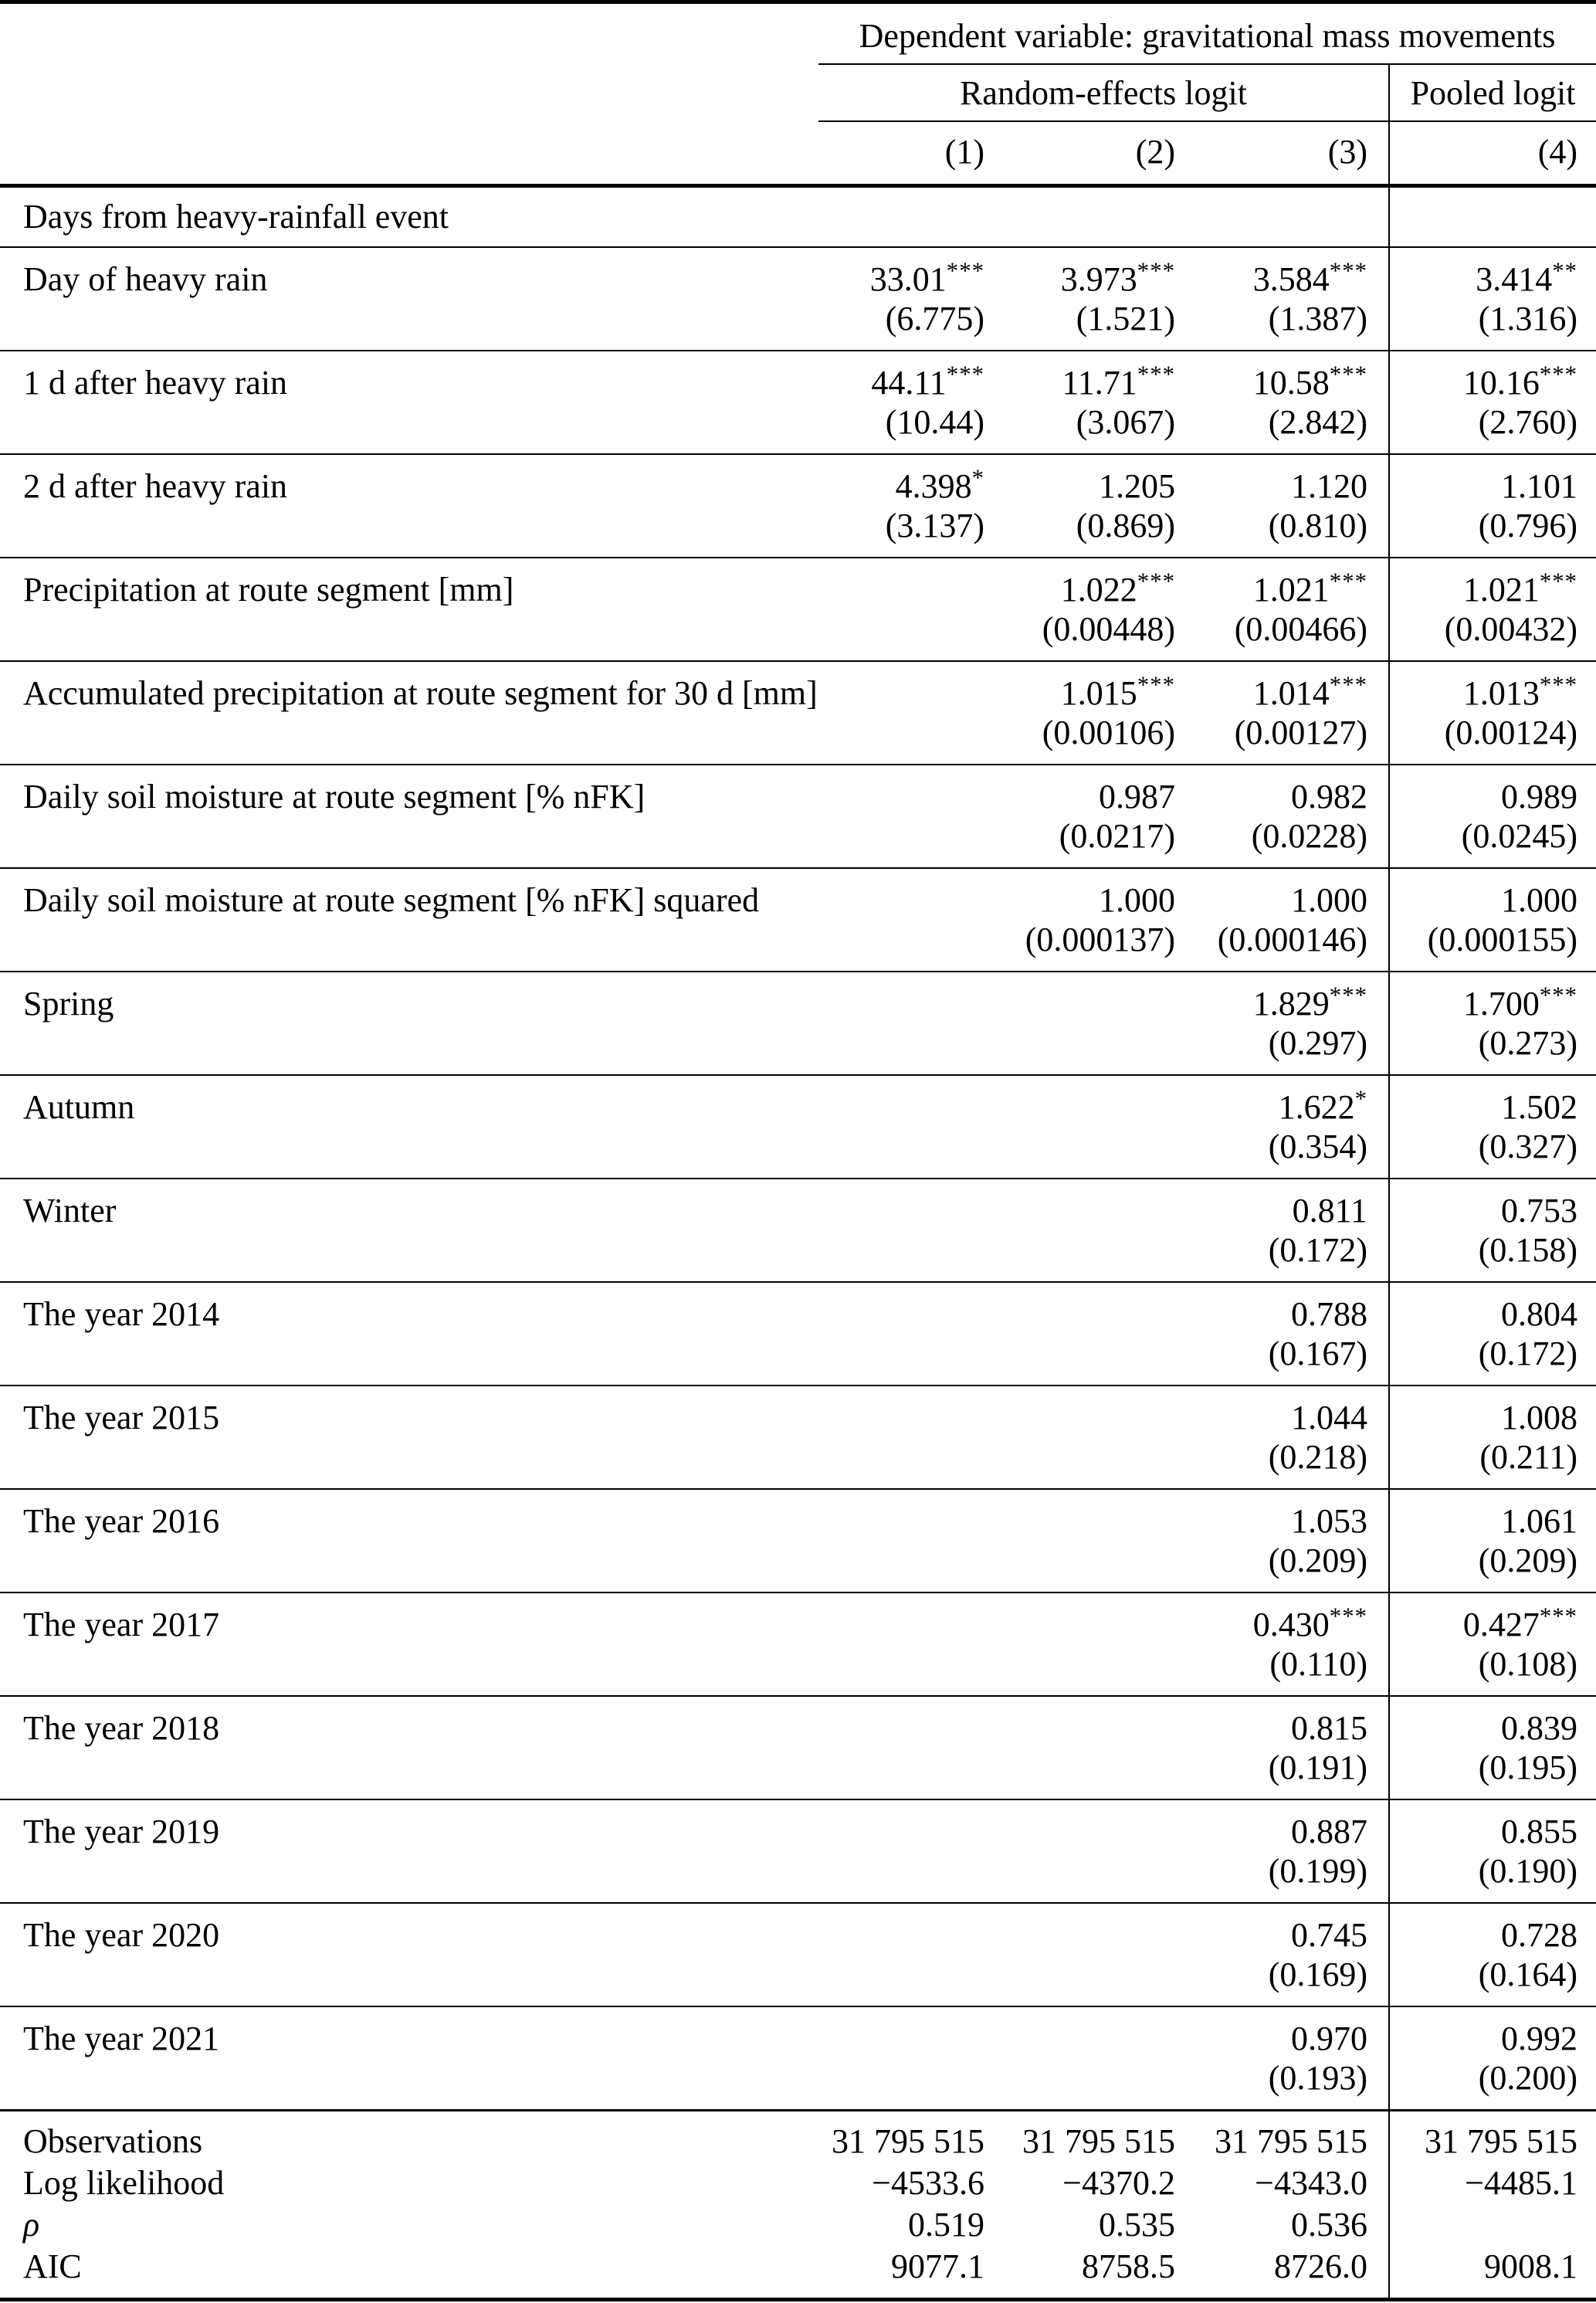  I want to click on estimate-cell: 1.013***, so click(1520, 691).